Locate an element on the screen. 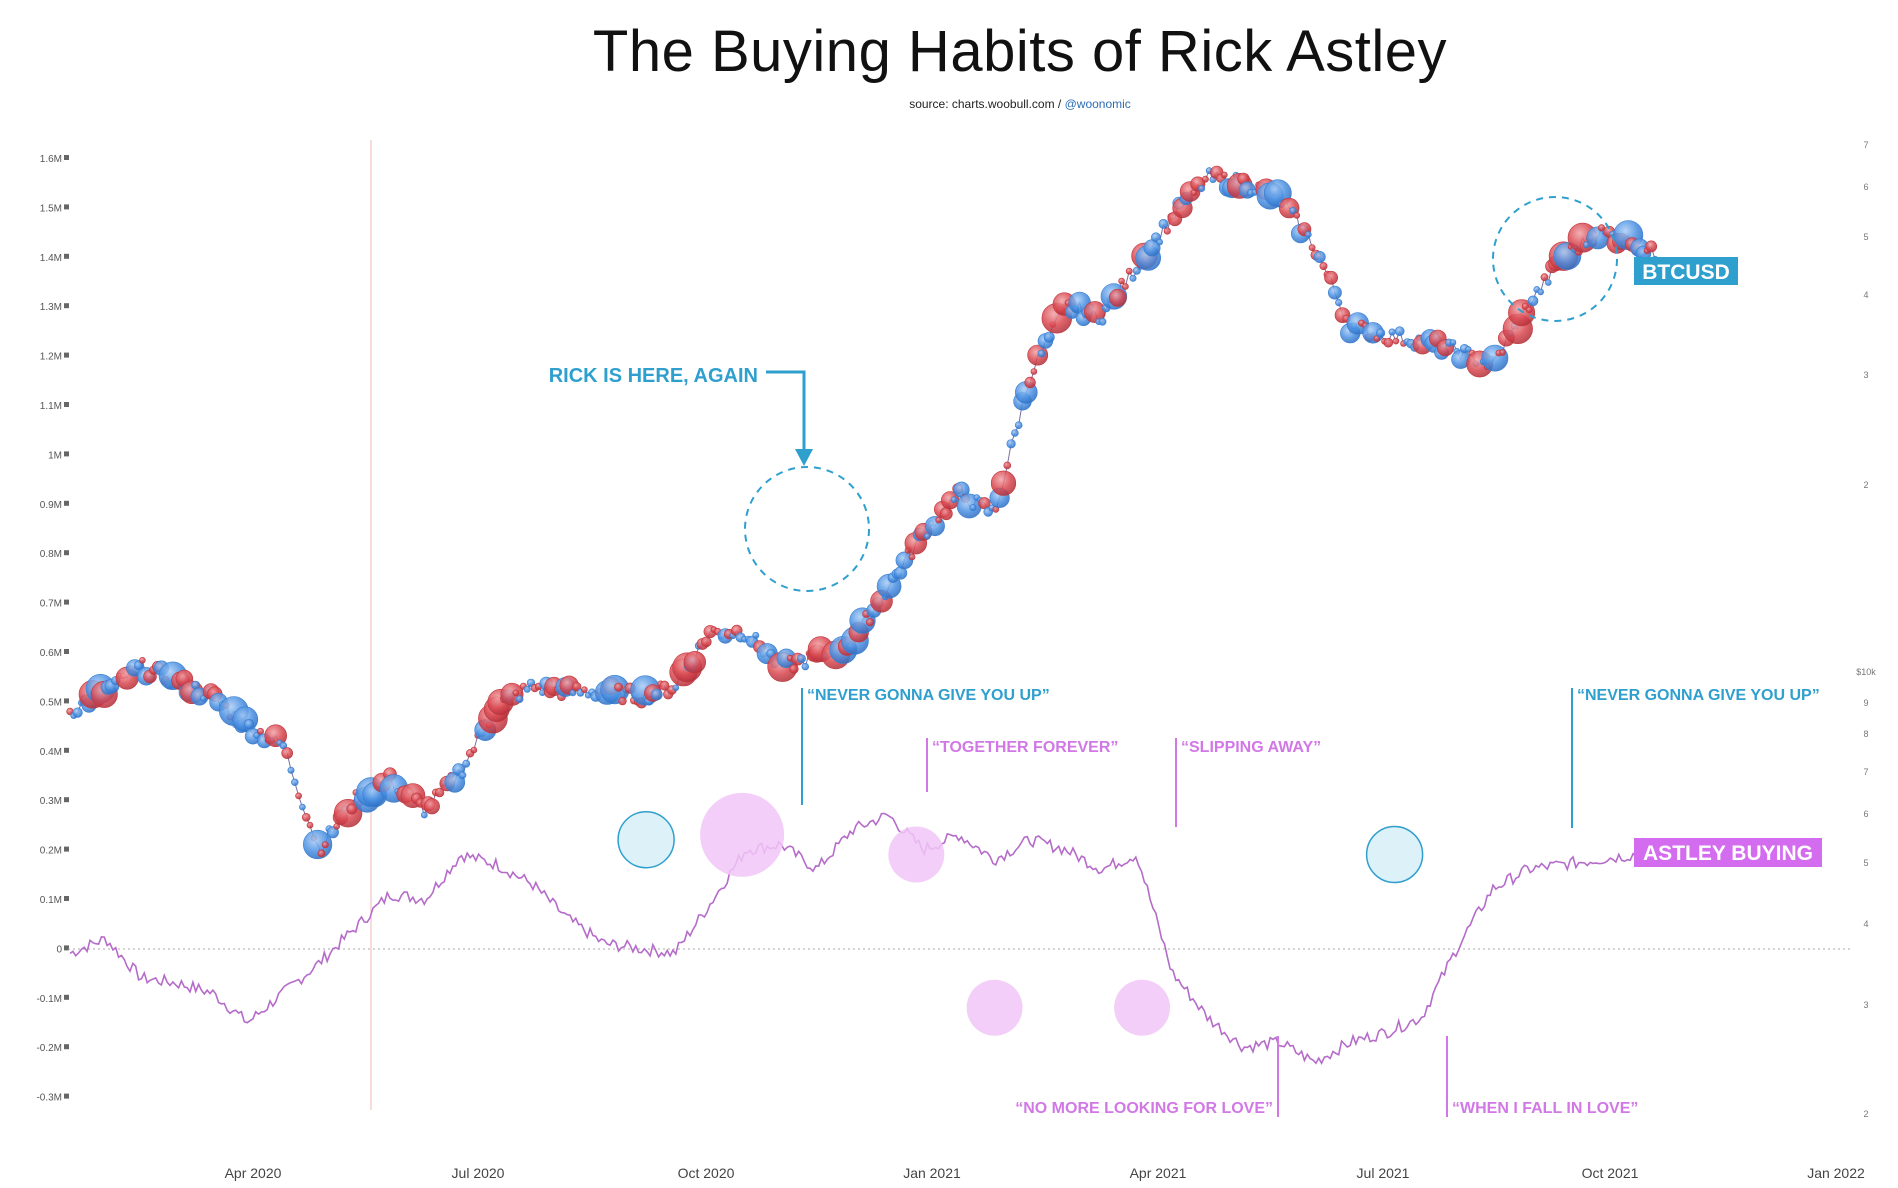 This screenshot has width=1898, height=1188. highlight-circles is located at coordinates (1020, 914).